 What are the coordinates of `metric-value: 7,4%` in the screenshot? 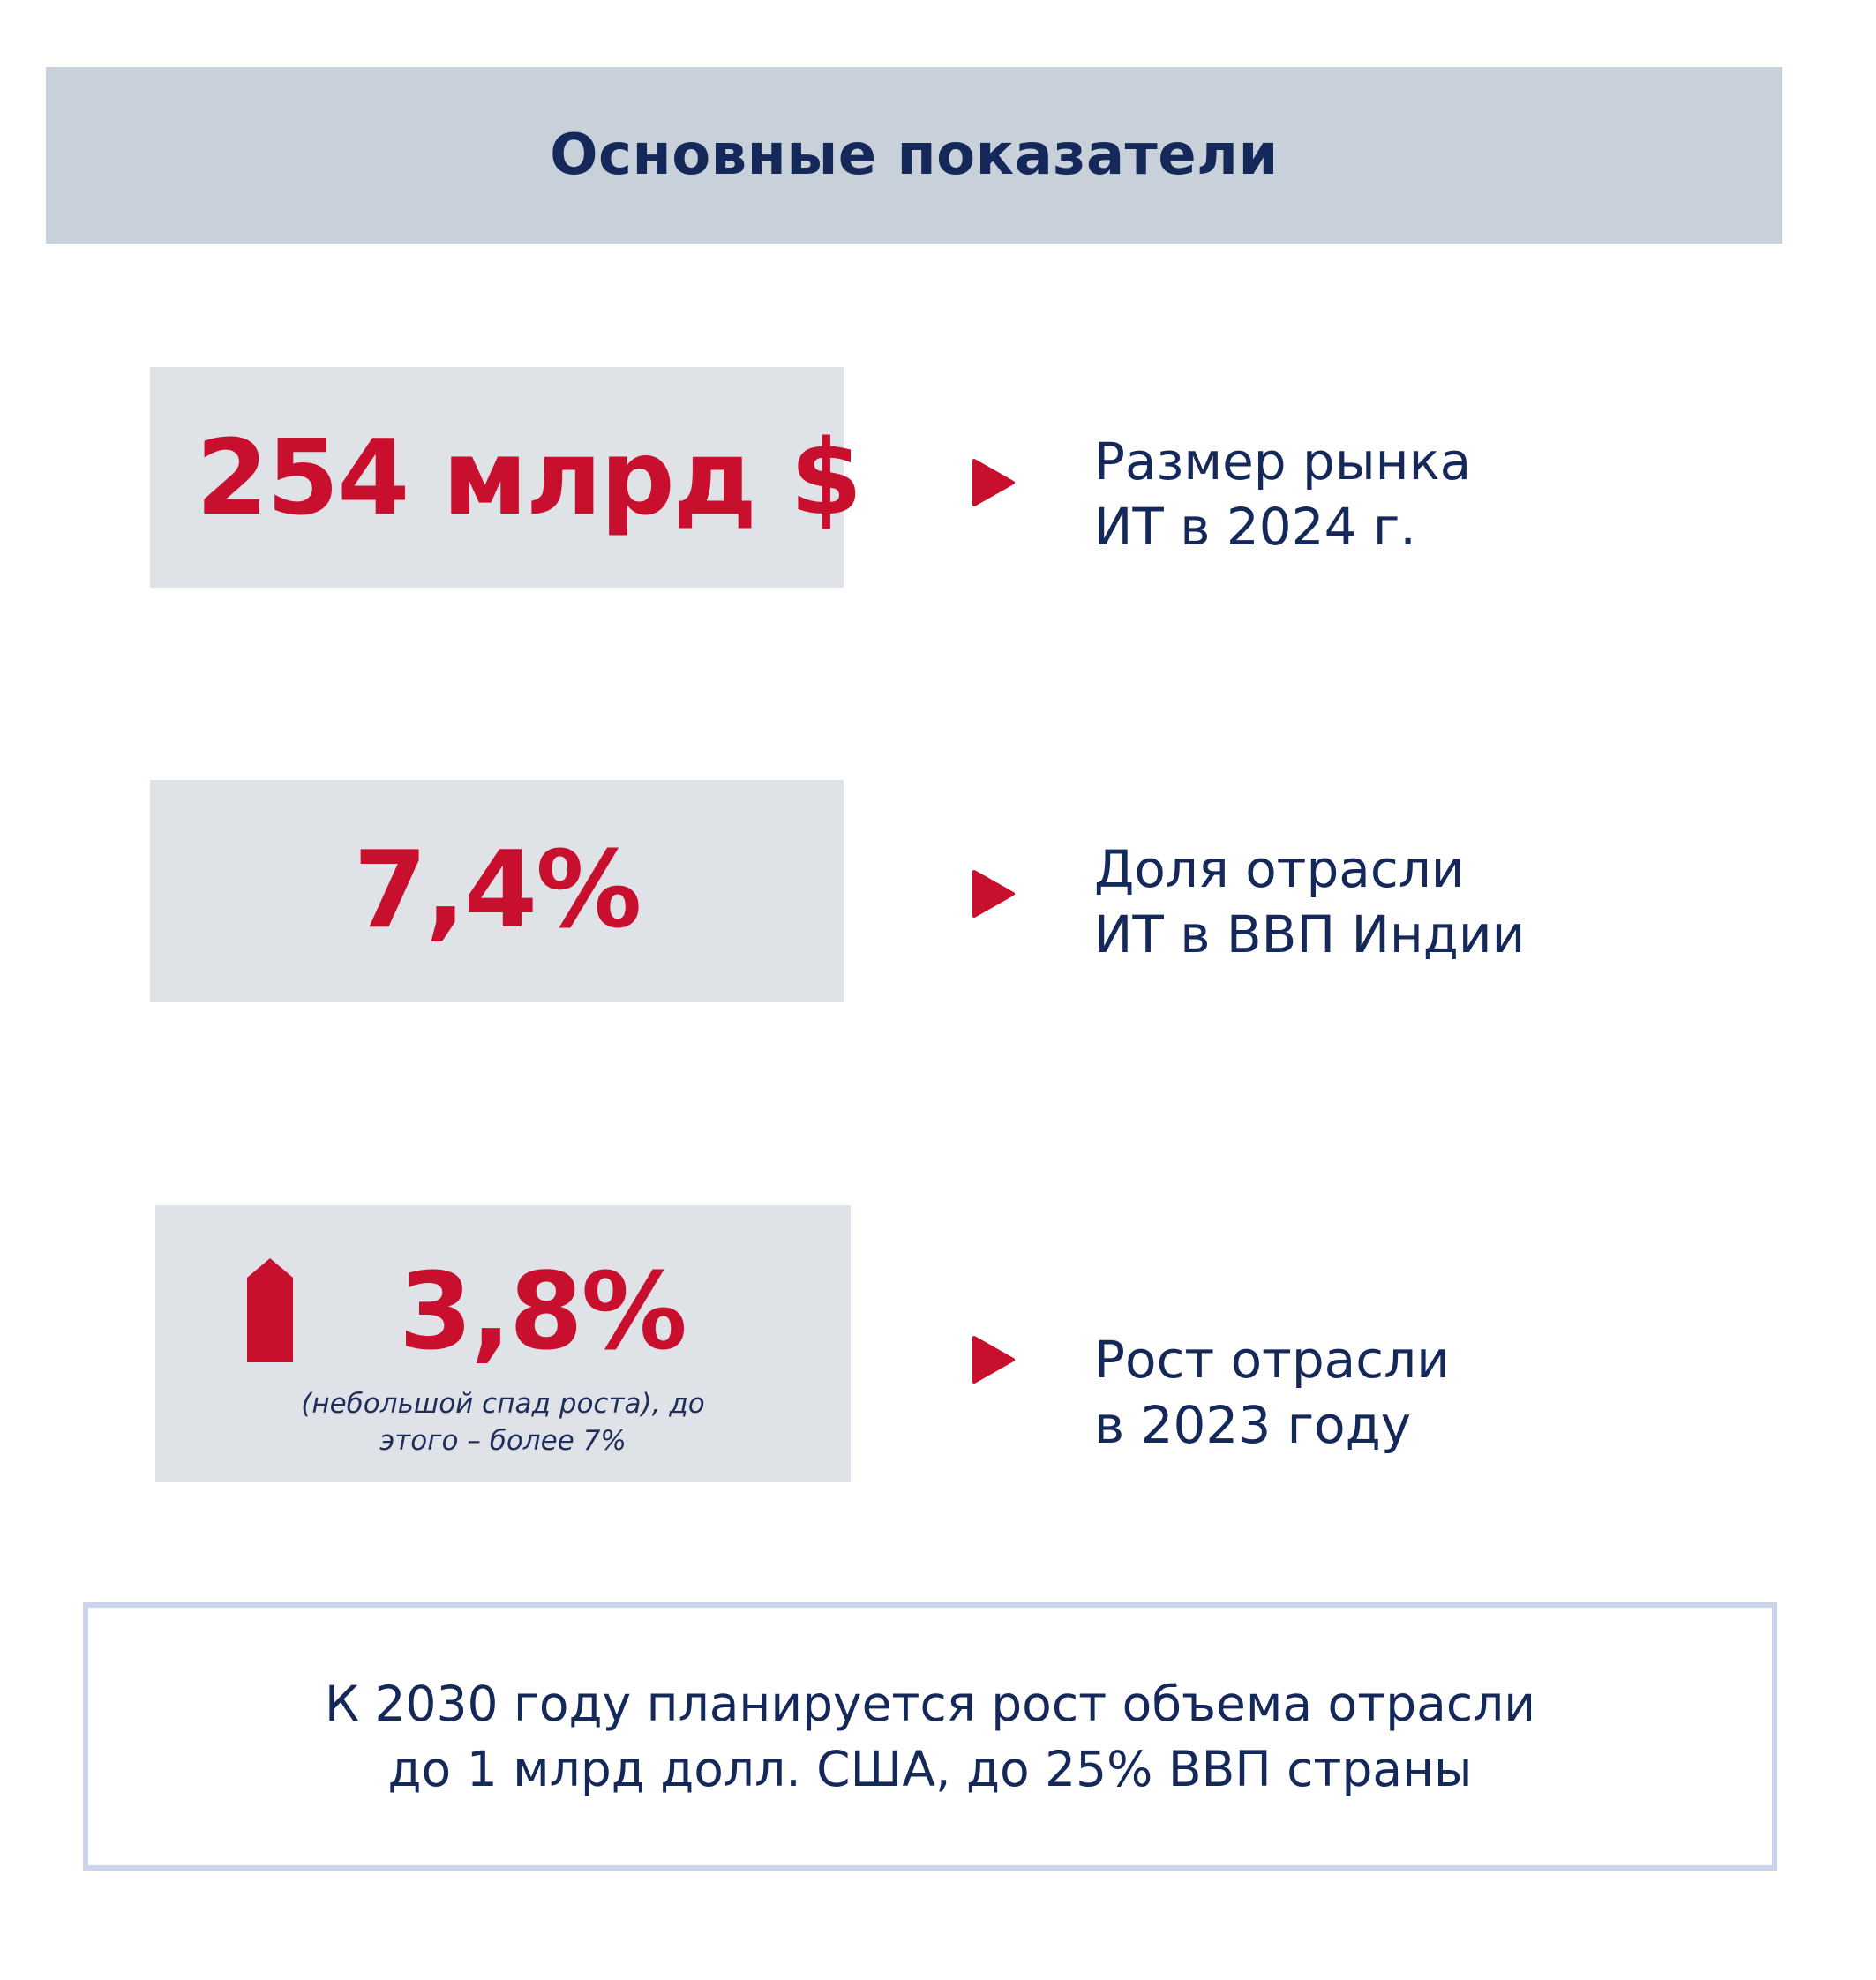 It's located at (498, 890).